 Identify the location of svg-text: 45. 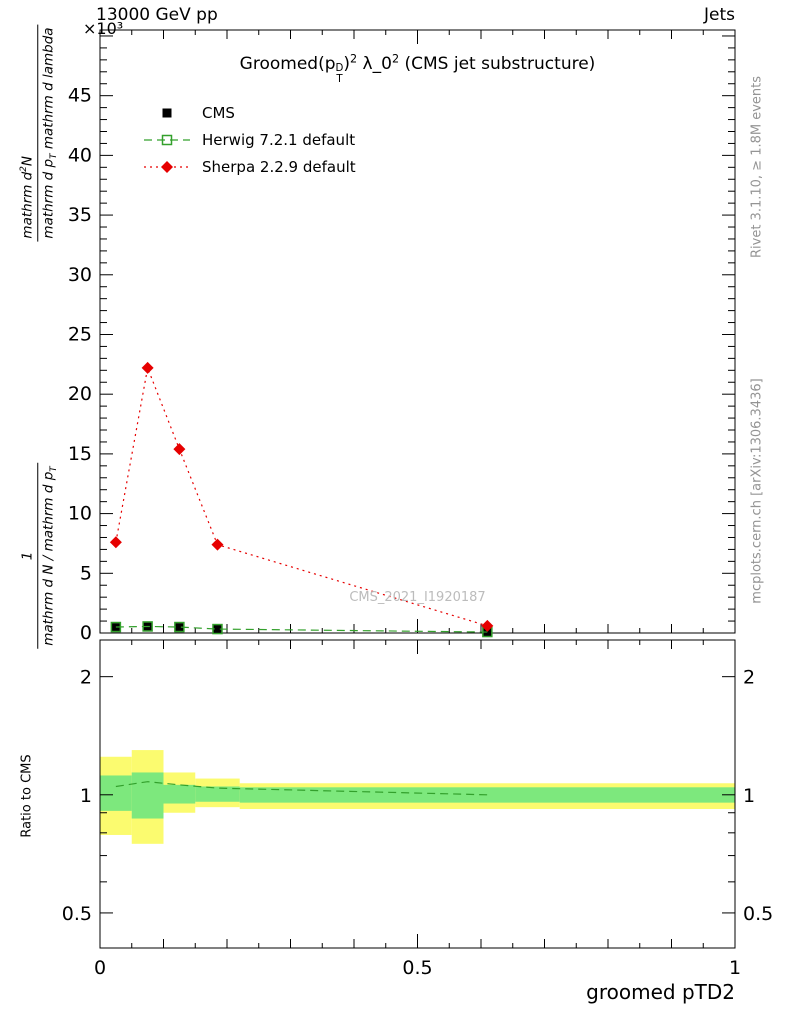
(80, 96).